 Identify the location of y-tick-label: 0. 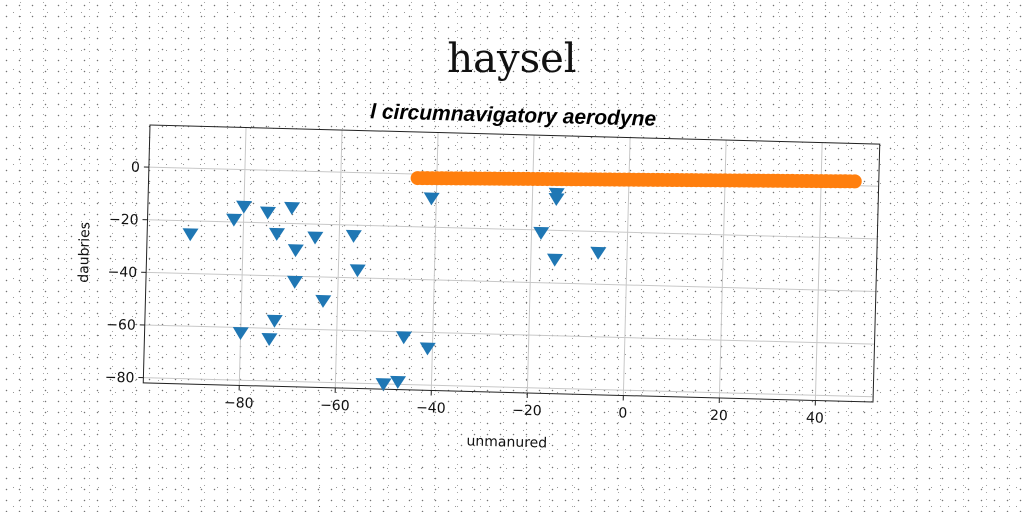
(135, 168).